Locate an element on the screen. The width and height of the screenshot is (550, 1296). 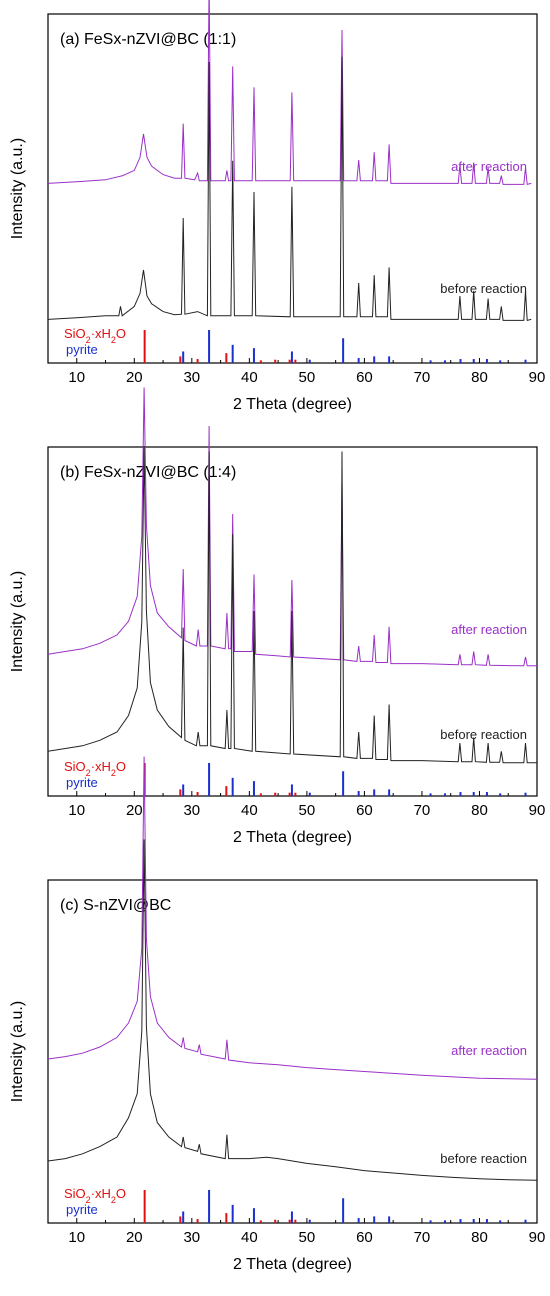
panel-title: (c) S-nZVI@BC is located at coordinates (115, 905).